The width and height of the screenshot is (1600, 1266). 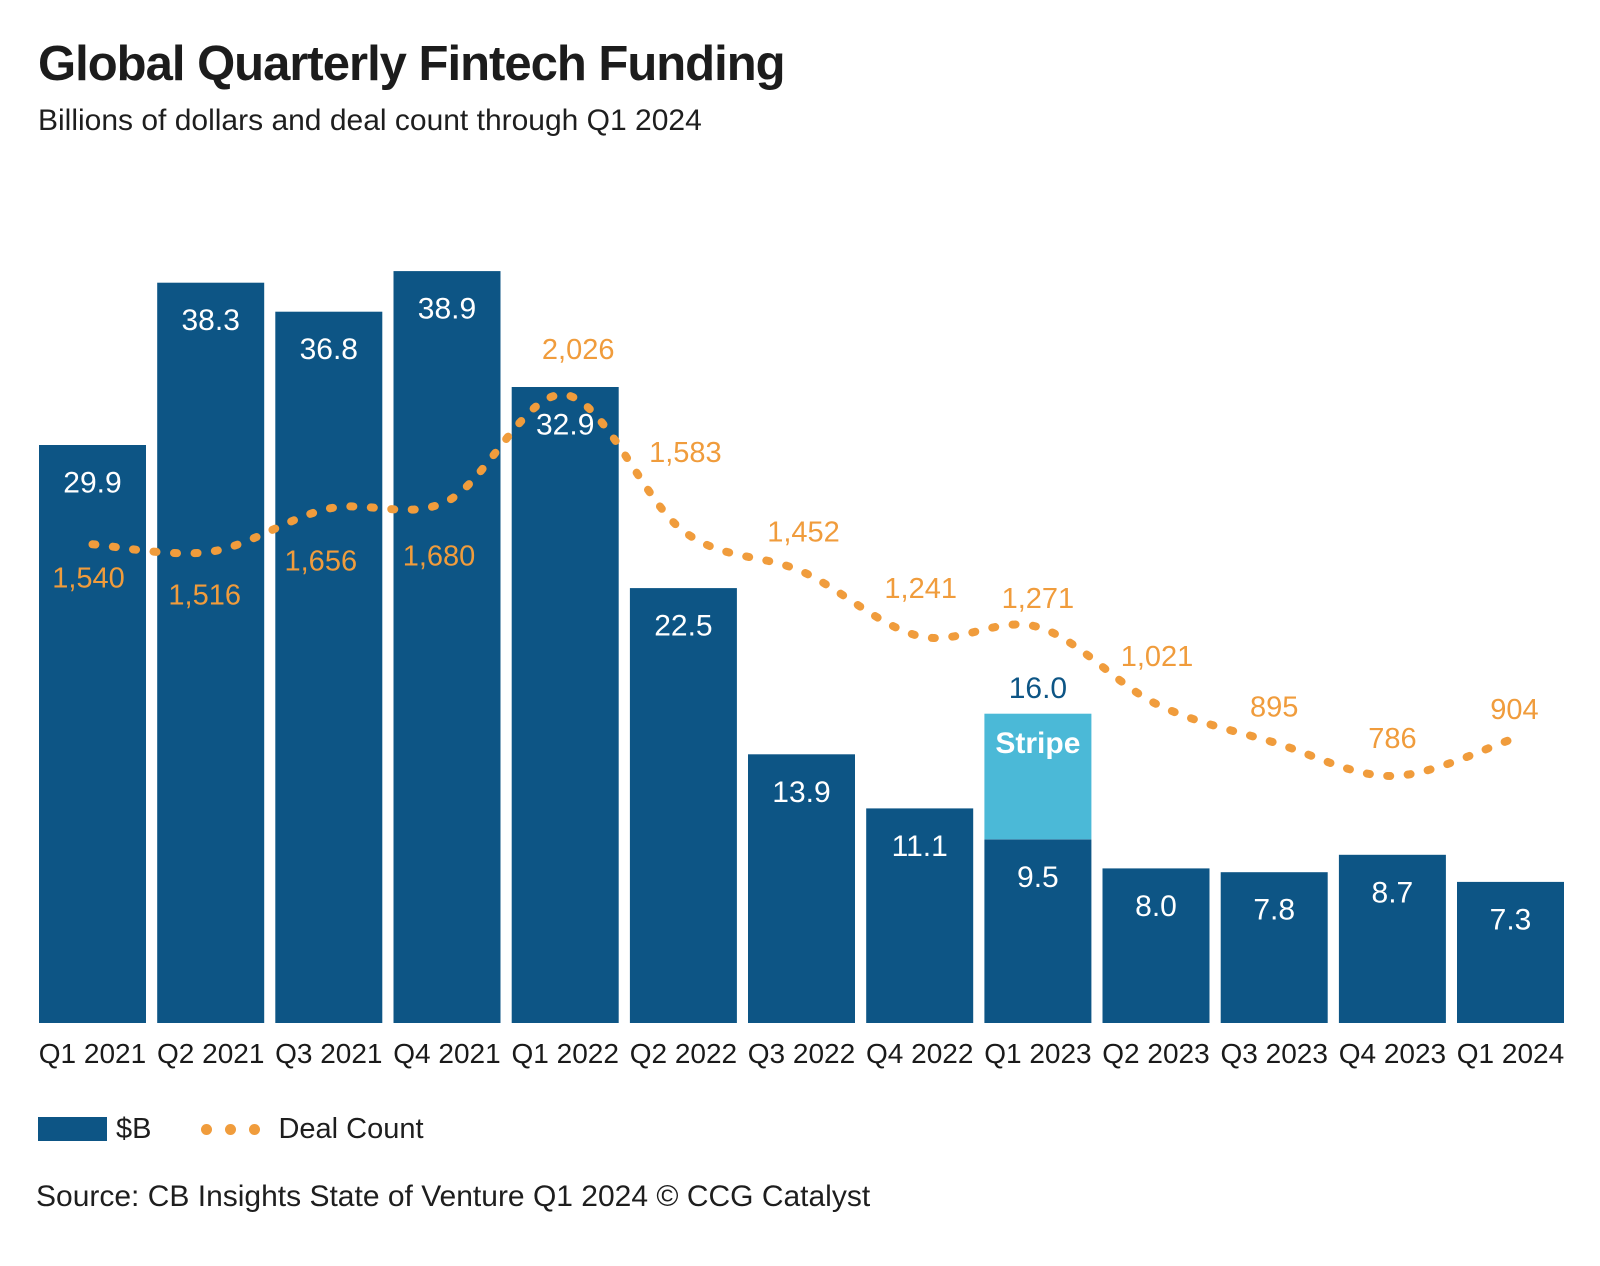 I want to click on deal-count-legend-label: Deal Count, so click(x=351, y=1128).